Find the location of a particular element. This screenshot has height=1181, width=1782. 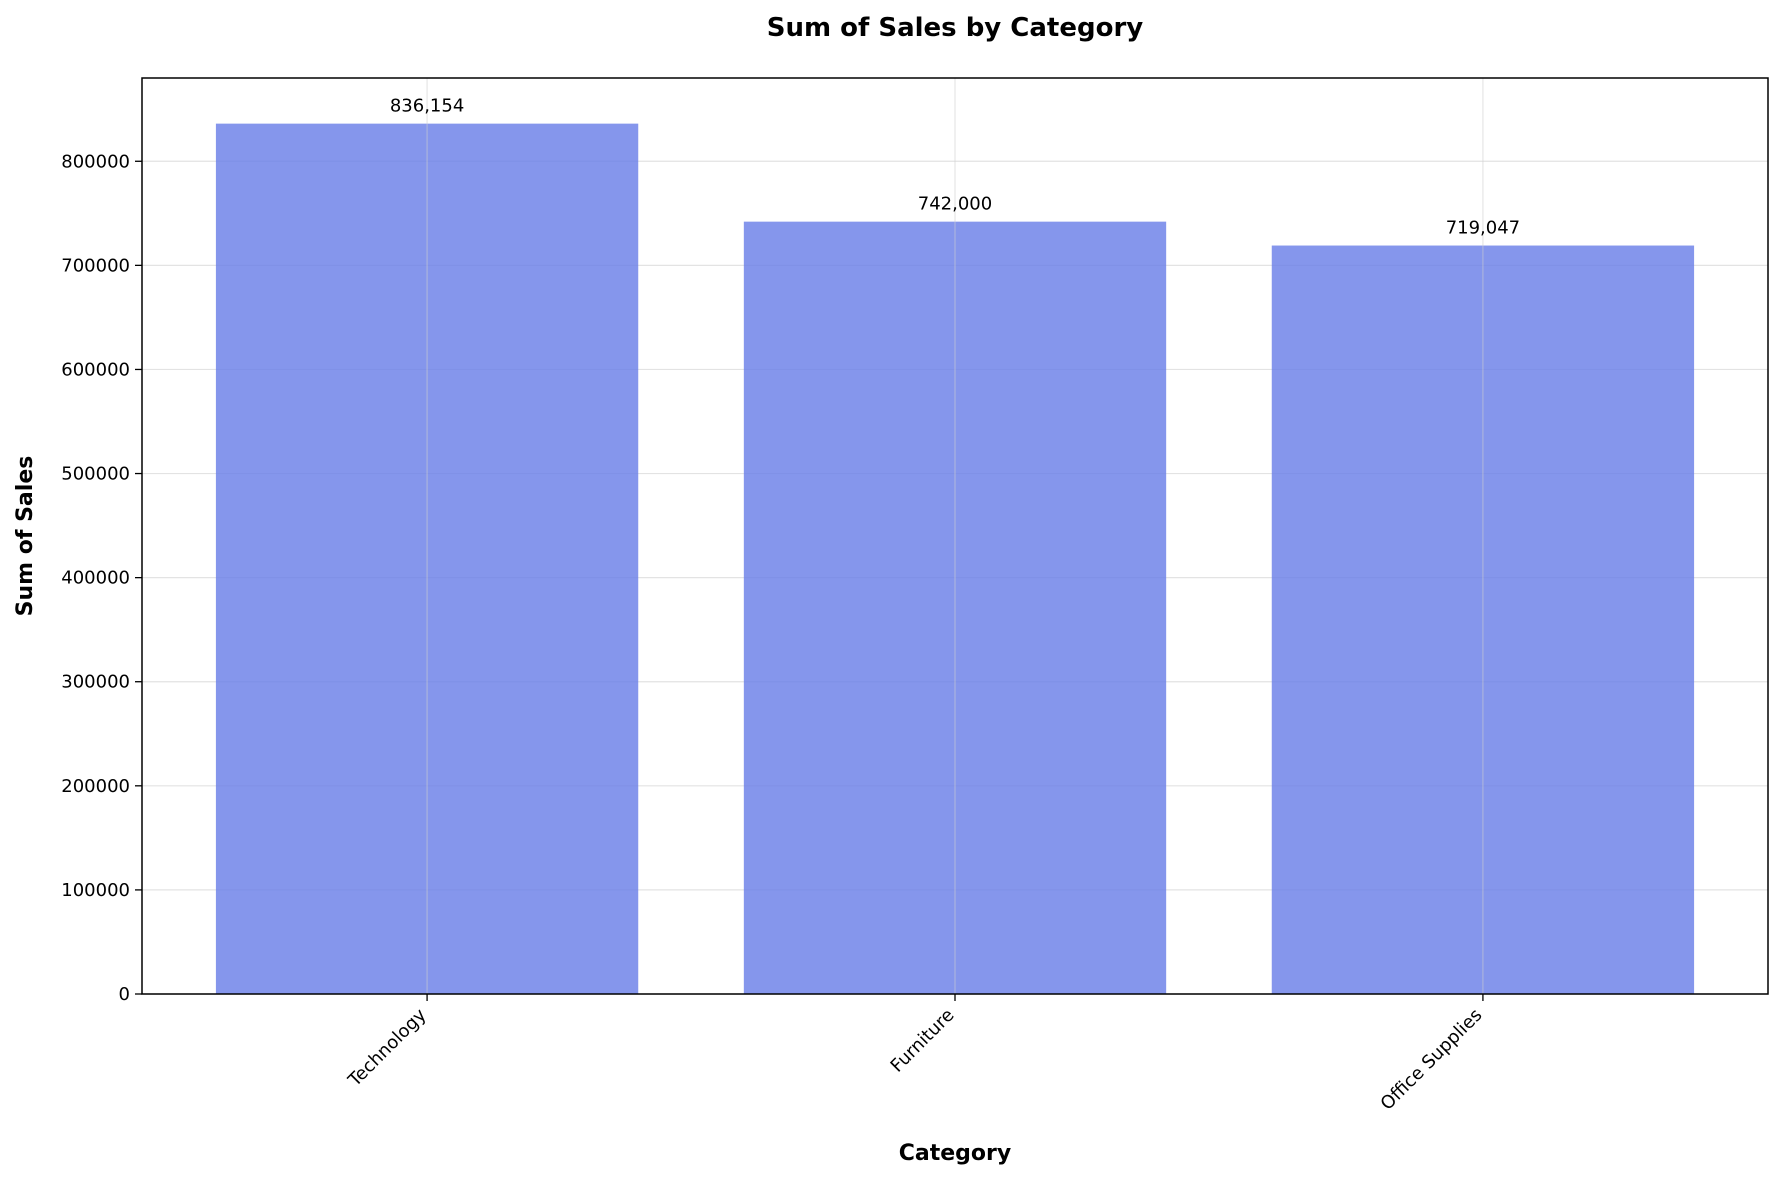

x-tick-label: Furniture is located at coordinates (923, 1041).